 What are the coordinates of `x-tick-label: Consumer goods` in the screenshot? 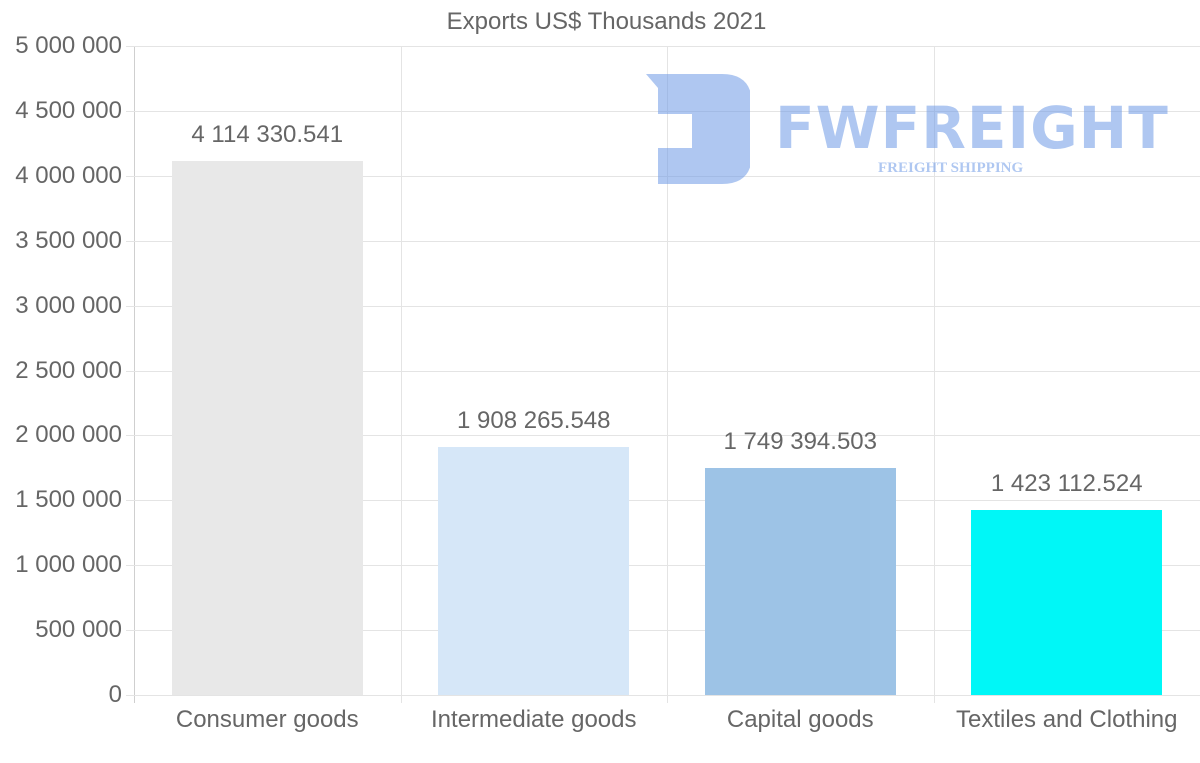 It's located at (267, 719).